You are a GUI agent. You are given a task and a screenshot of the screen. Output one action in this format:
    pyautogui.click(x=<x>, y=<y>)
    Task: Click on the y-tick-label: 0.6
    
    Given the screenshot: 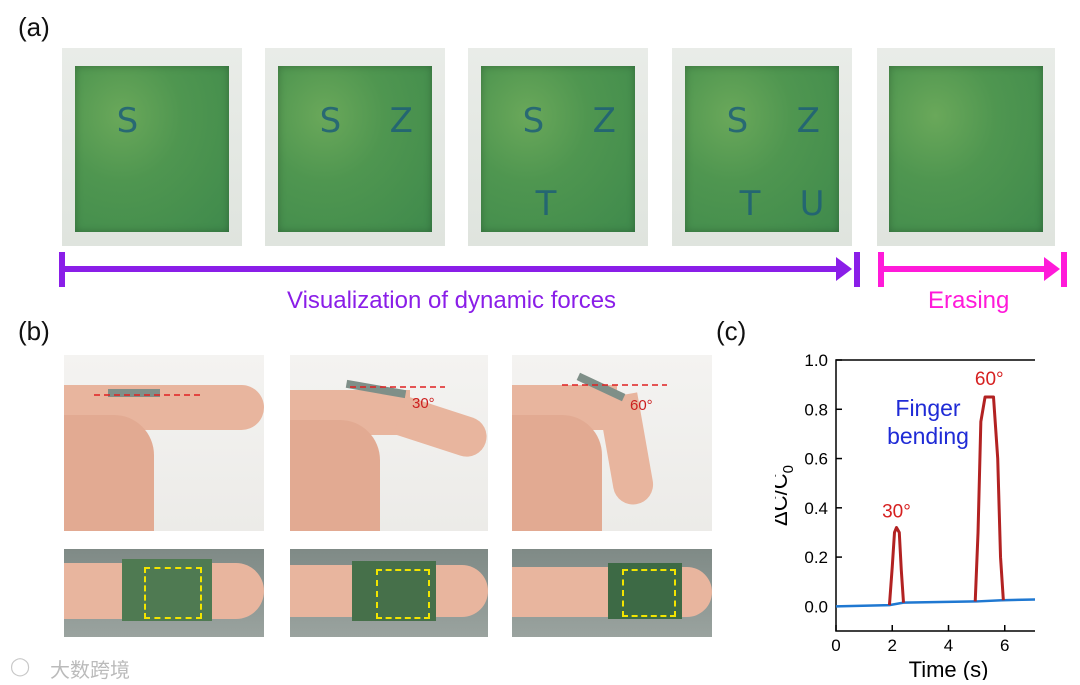 What is the action you would take?
    pyautogui.click(x=816, y=459)
    